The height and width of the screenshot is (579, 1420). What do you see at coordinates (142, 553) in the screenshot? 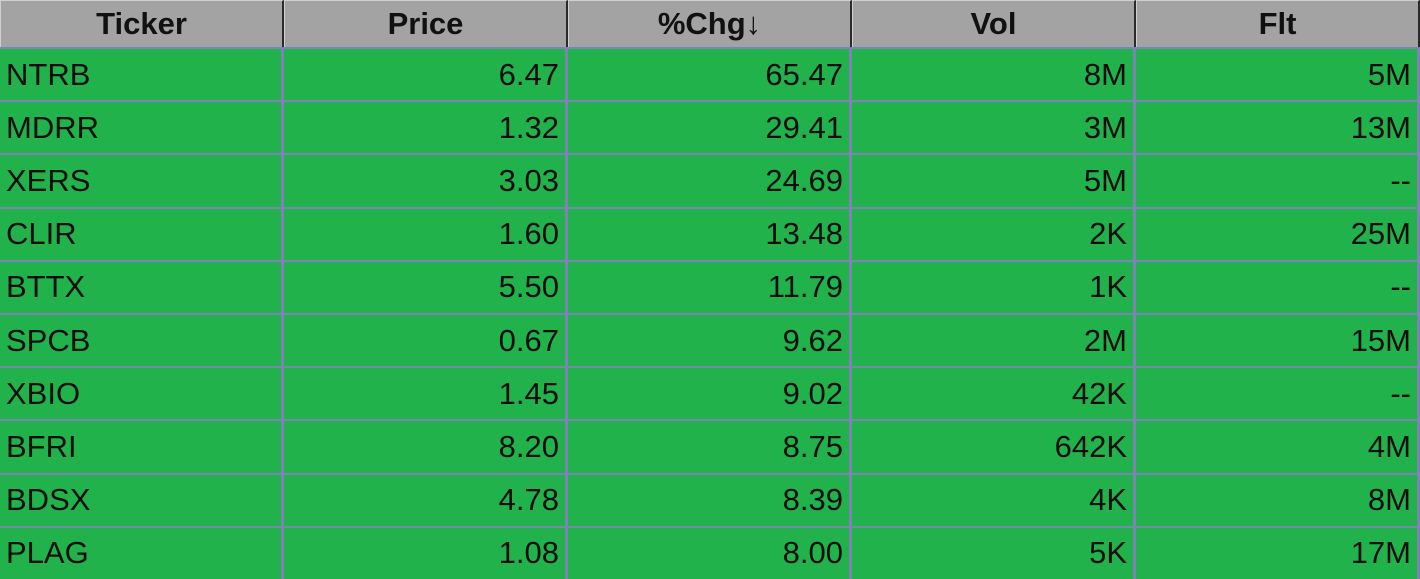
I see `ticker-cell: PLAG` at bounding box center [142, 553].